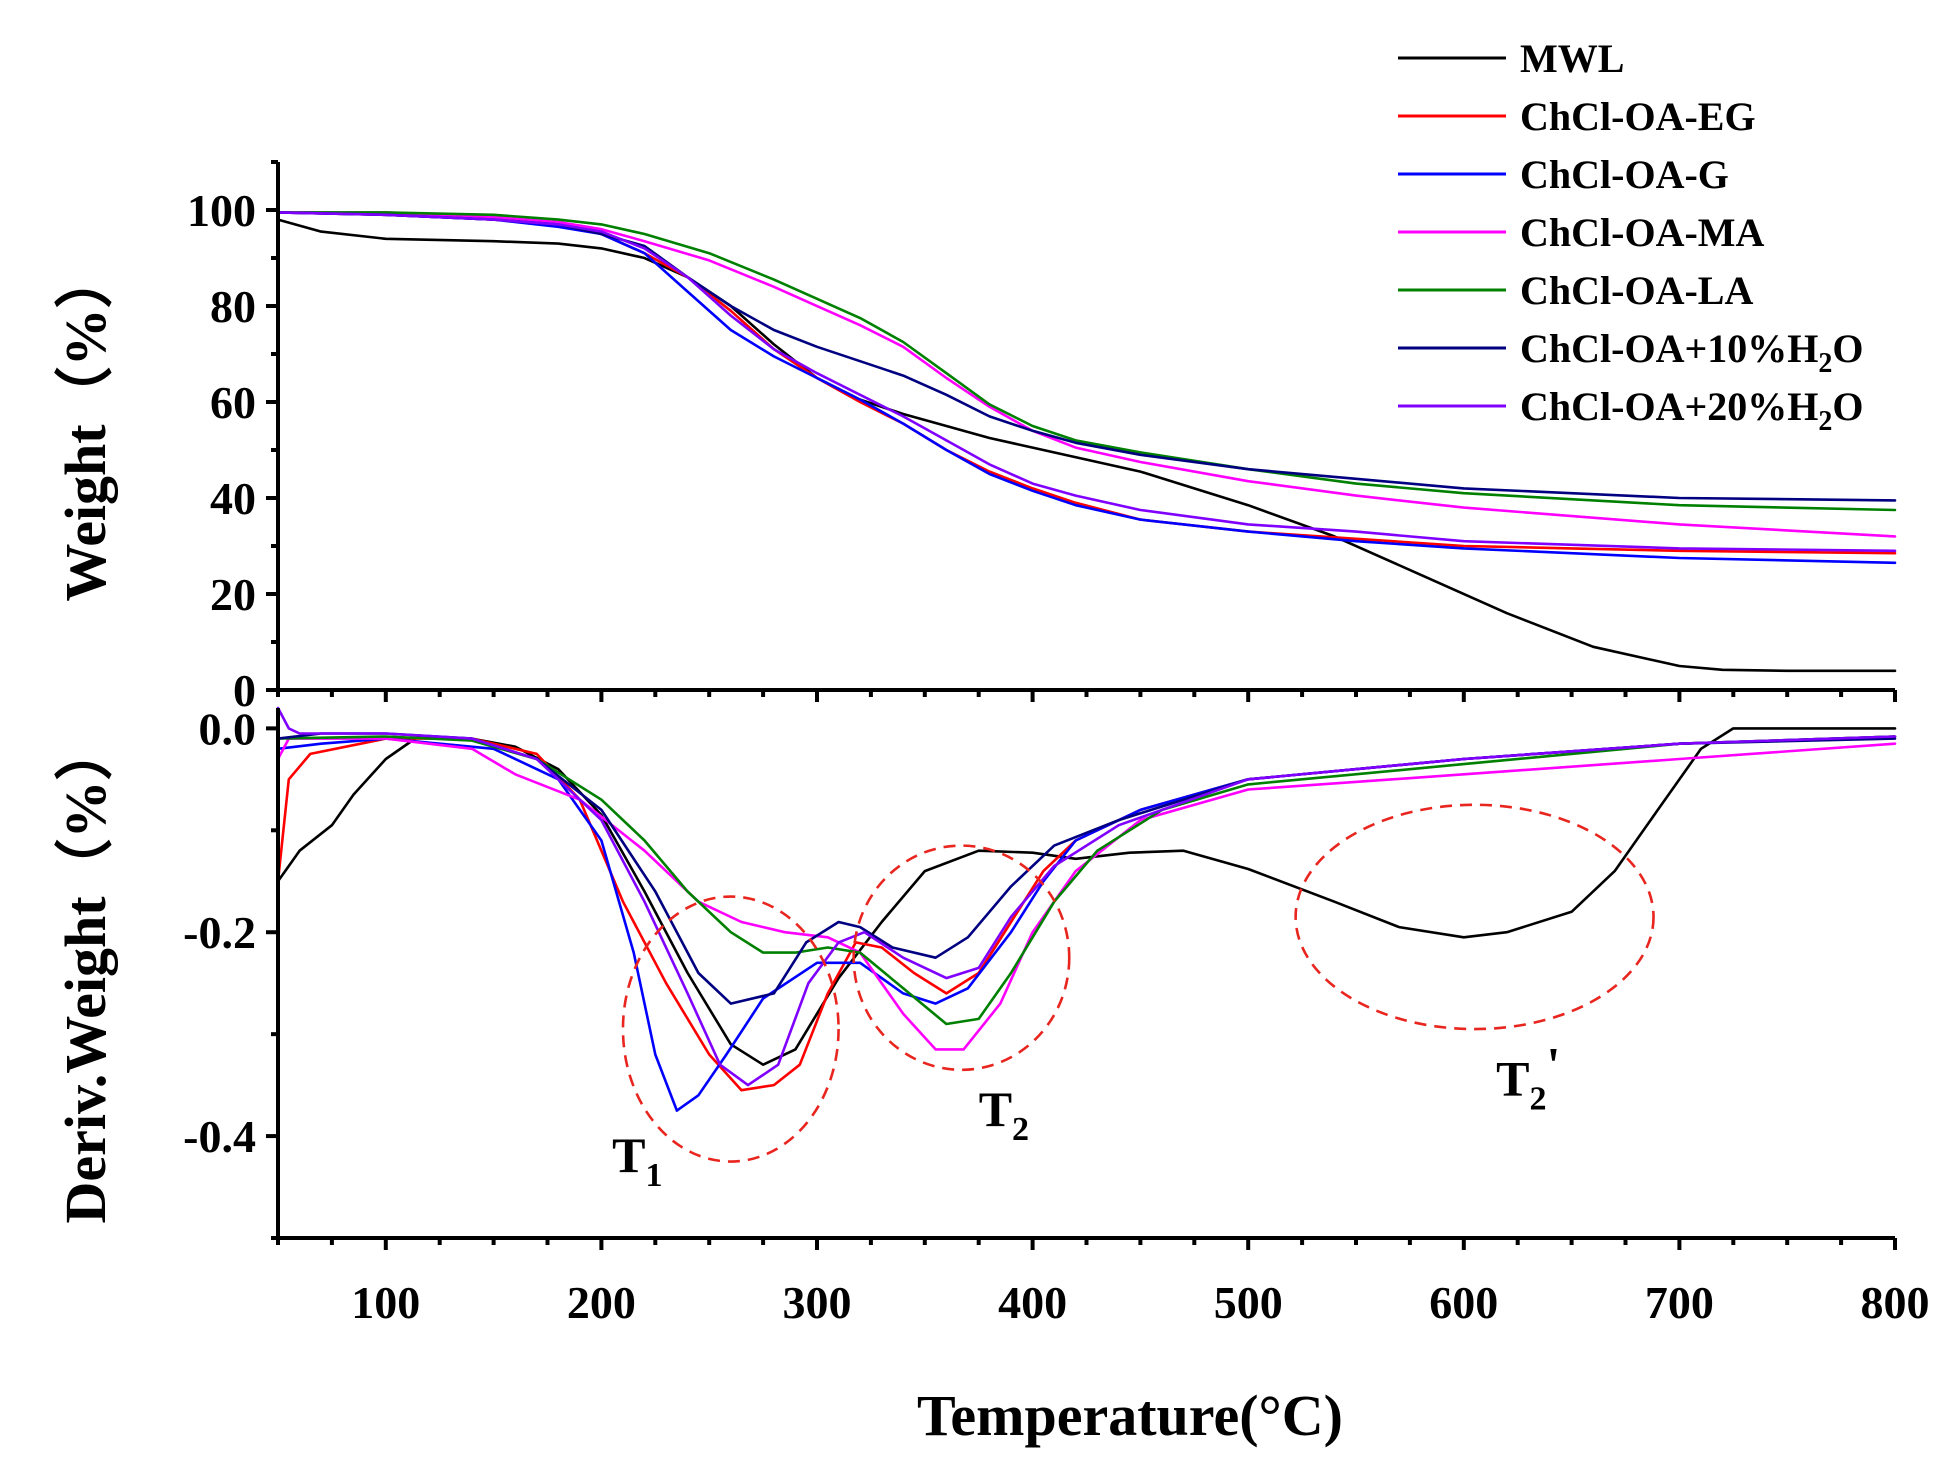 This screenshot has height=1463, width=1952. What do you see at coordinates (385, 1302) in the screenshot?
I see `x-tick-label: 100` at bounding box center [385, 1302].